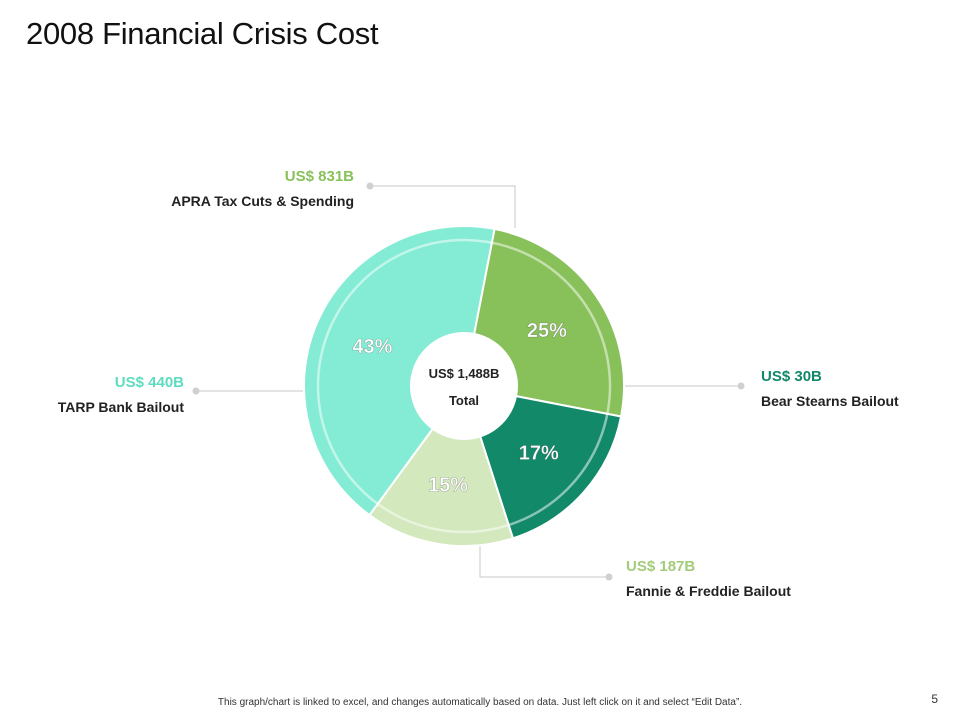  What do you see at coordinates (547, 331) in the screenshot?
I see `percent-label-0: 25%` at bounding box center [547, 331].